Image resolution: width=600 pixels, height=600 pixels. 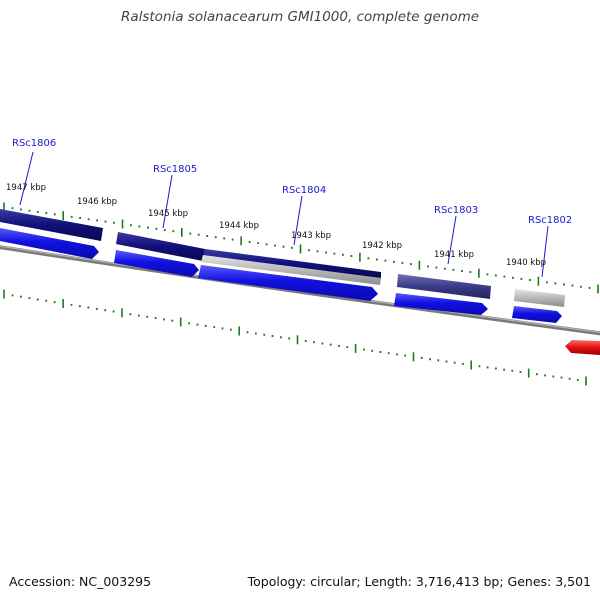 I want to click on gene-arrow-reverse, so click(x=582, y=347).